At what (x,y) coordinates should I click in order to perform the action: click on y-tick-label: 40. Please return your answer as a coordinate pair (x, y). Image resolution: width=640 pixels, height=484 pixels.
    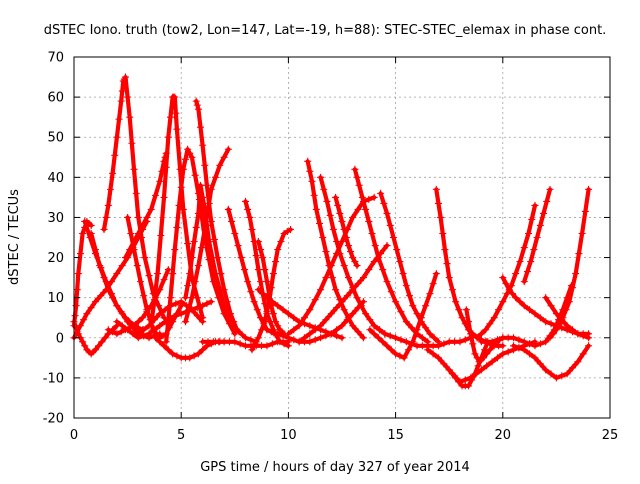
    Looking at the image, I should click on (55, 178).